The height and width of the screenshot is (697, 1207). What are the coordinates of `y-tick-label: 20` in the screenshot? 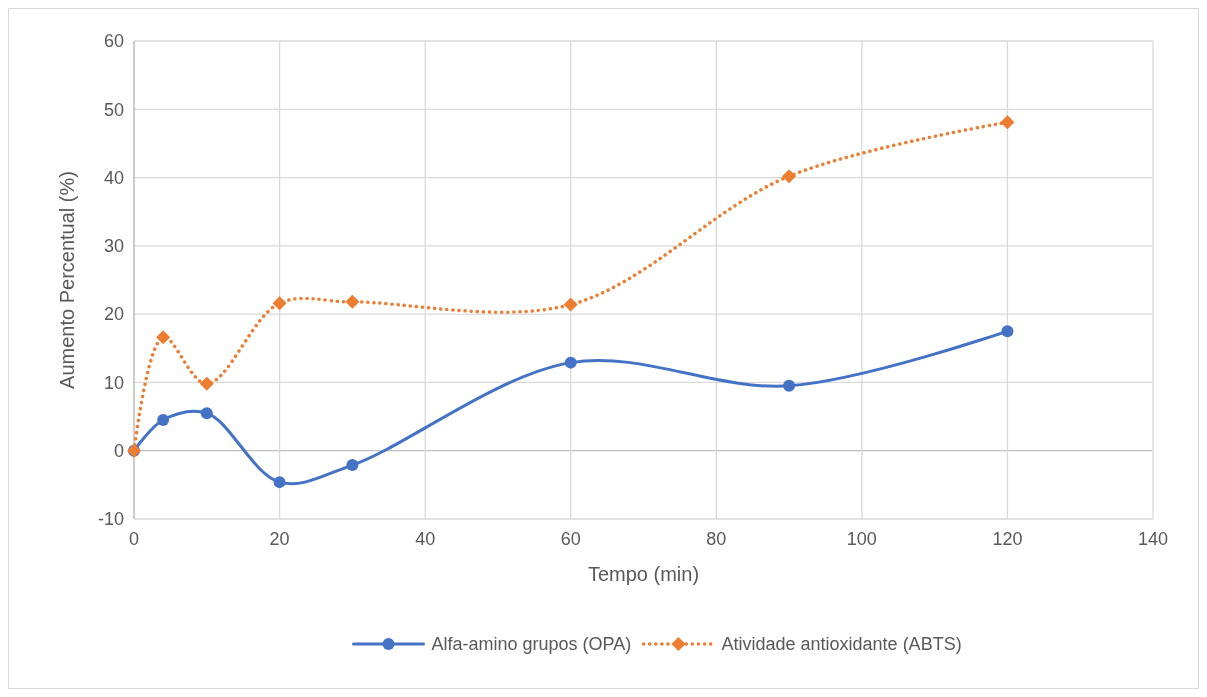 It's located at (113, 314).